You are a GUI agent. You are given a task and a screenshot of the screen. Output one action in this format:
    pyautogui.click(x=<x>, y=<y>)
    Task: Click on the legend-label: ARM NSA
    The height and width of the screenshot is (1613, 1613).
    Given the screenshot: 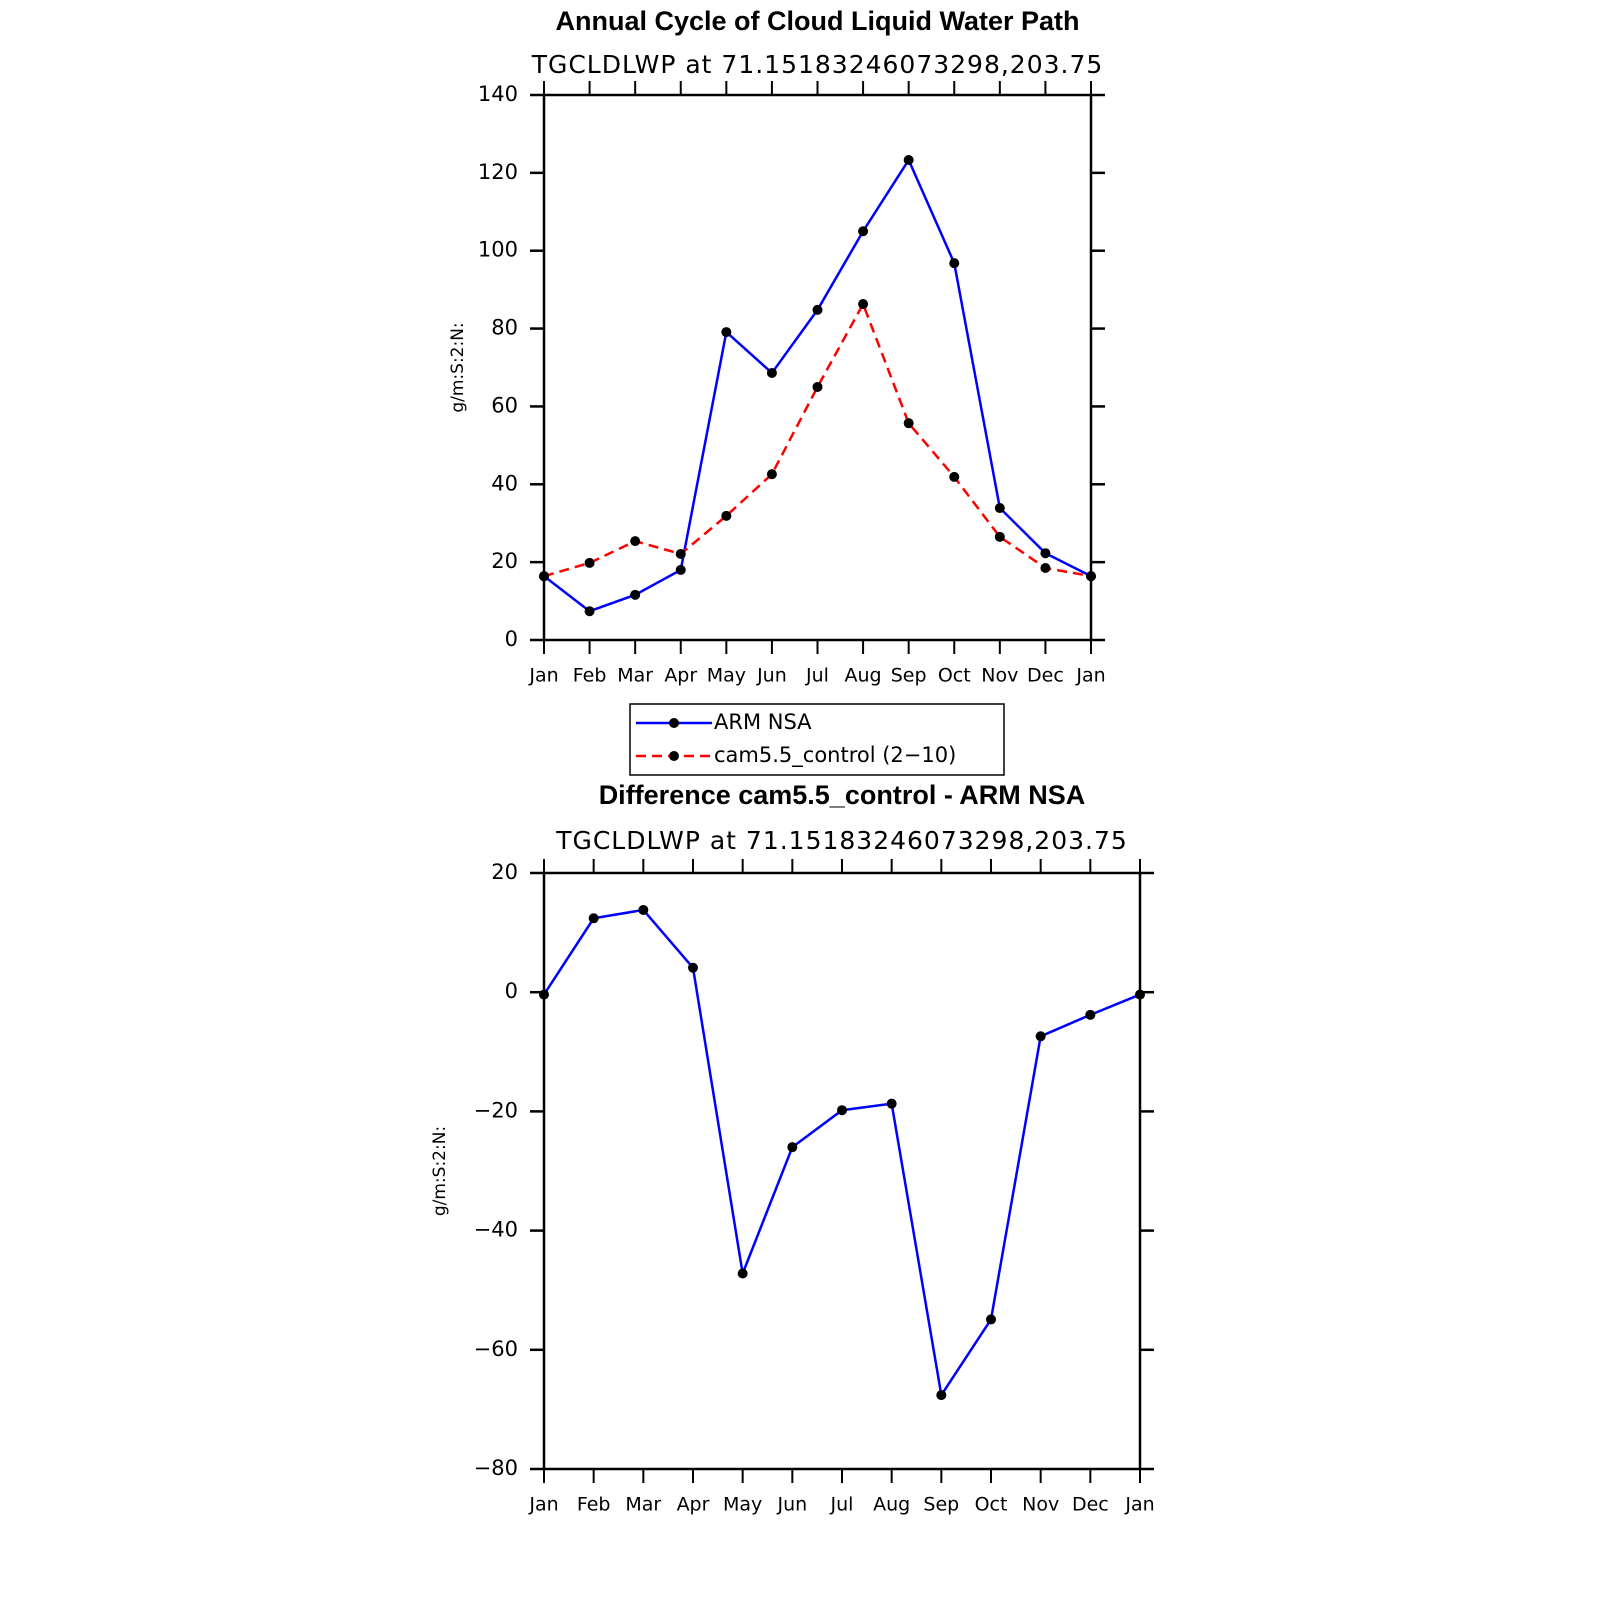 What is the action you would take?
    pyautogui.click(x=763, y=722)
    